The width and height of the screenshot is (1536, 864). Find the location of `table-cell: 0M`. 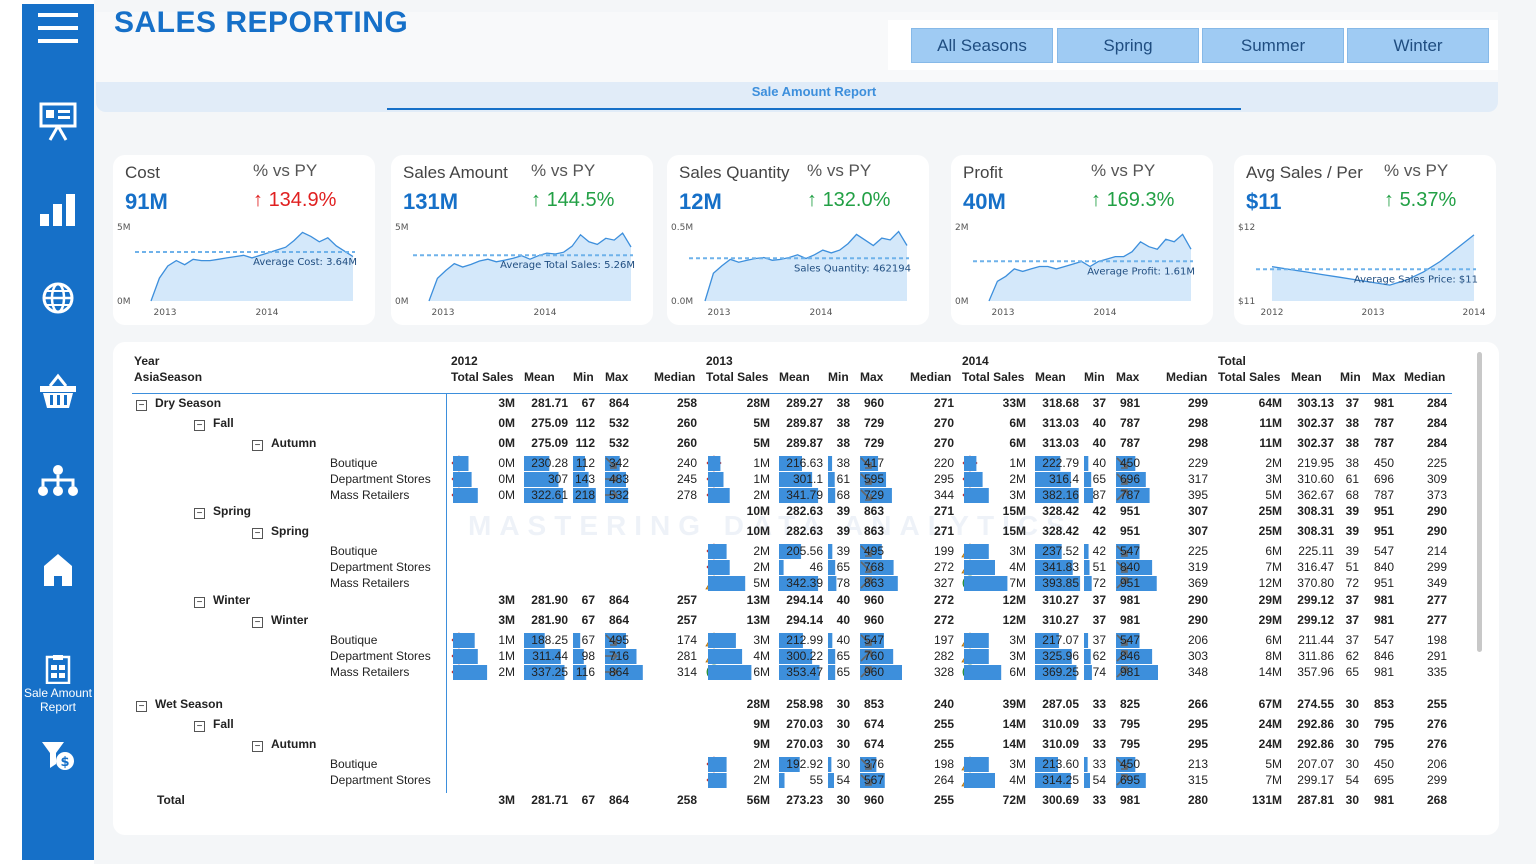

table-cell: 0M is located at coordinates (506, 423).